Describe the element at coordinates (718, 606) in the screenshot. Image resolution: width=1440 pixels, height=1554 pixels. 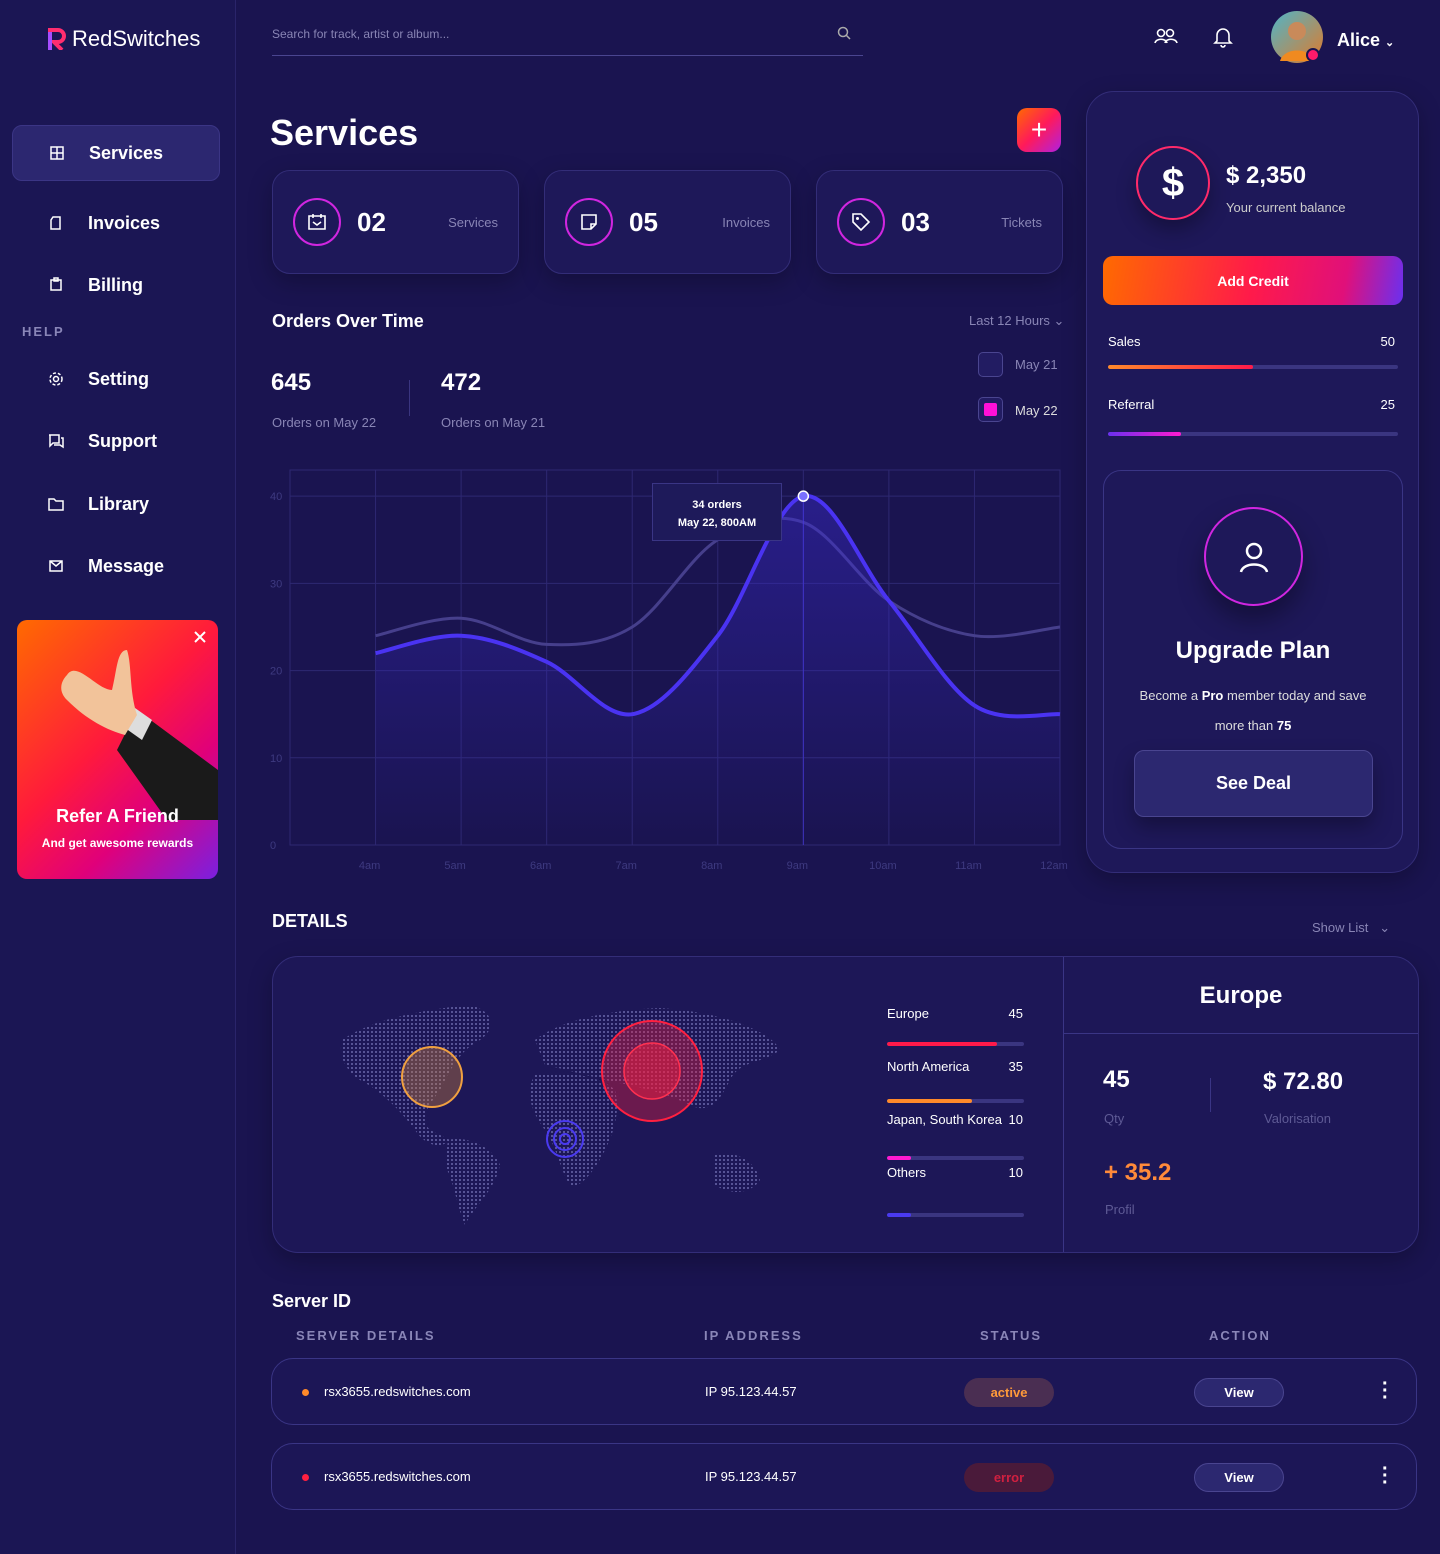
I see `series-line` at that location.